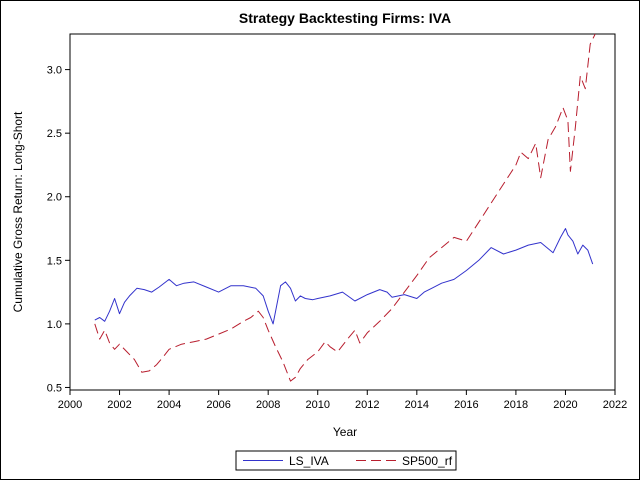 The height and width of the screenshot is (480, 640). I want to click on x-tick-label-2002: 2002, so click(119, 405).